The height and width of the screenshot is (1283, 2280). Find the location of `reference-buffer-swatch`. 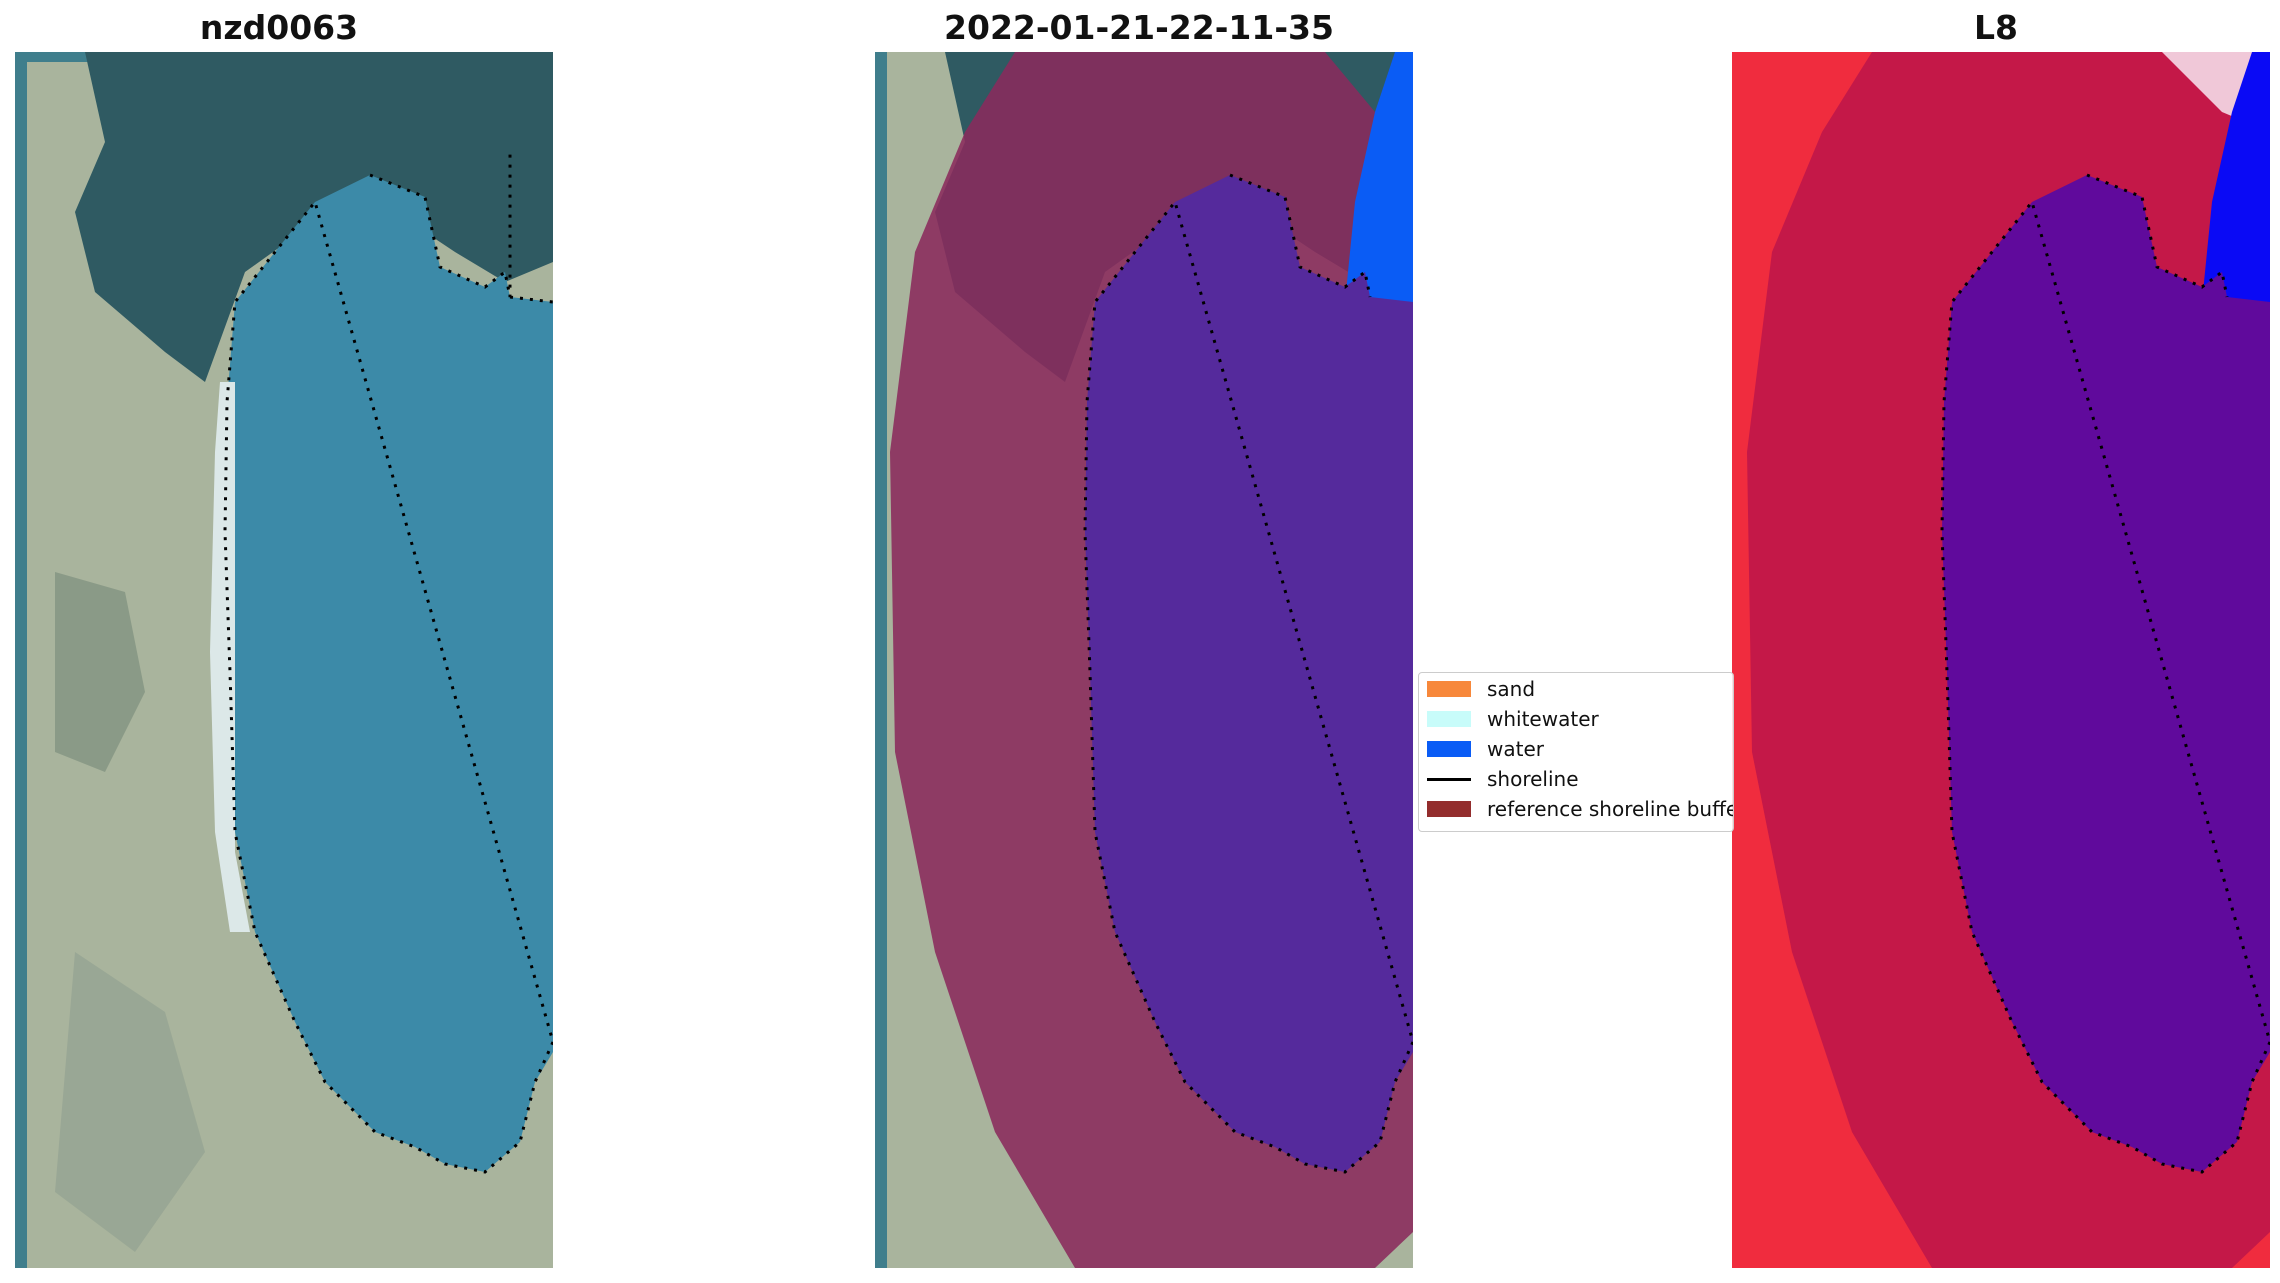

reference-buffer-swatch is located at coordinates (1449, 809).